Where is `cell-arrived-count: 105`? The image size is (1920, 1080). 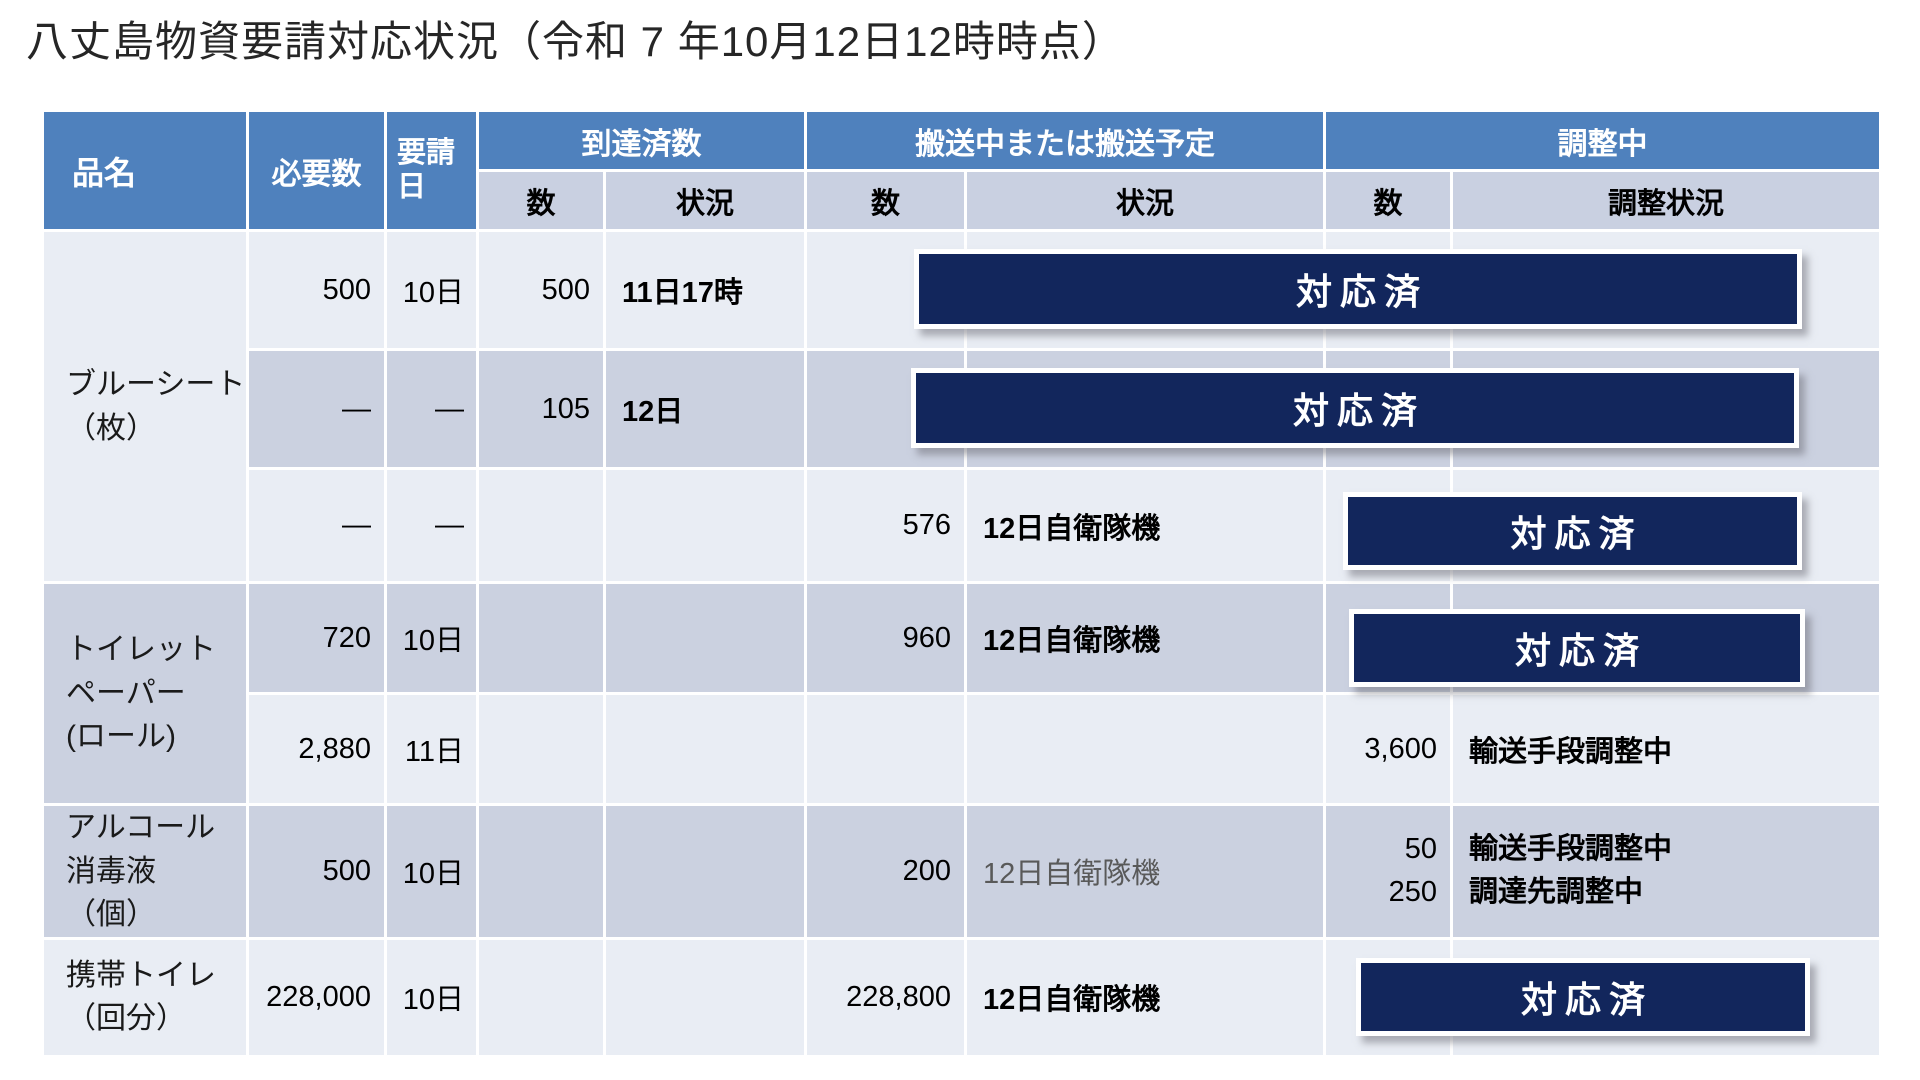
cell-arrived-count: 105 is located at coordinates (541, 409).